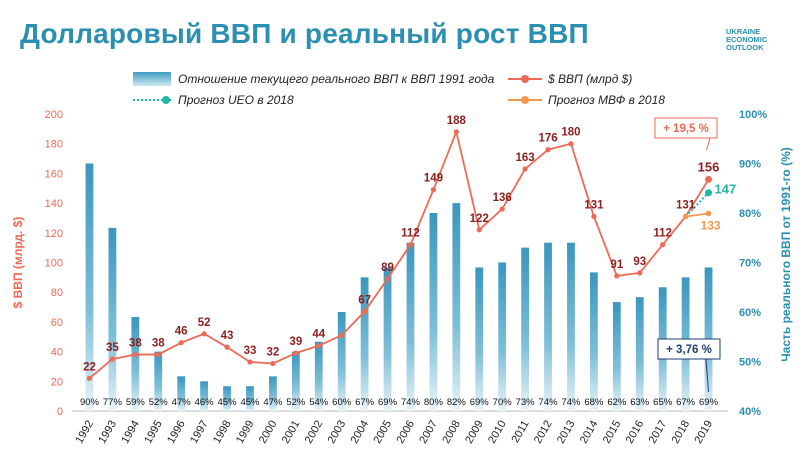  What do you see at coordinates (726, 189) in the screenshot?
I see `ueo-label: 147` at bounding box center [726, 189].